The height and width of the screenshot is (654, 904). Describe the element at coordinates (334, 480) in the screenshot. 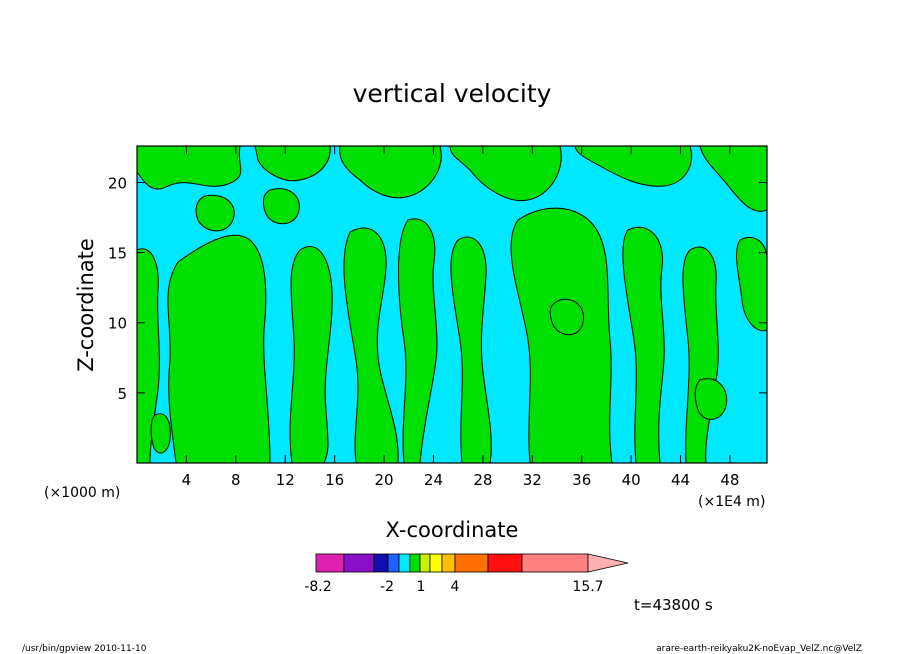

I see `x-tick-label: 16` at that location.